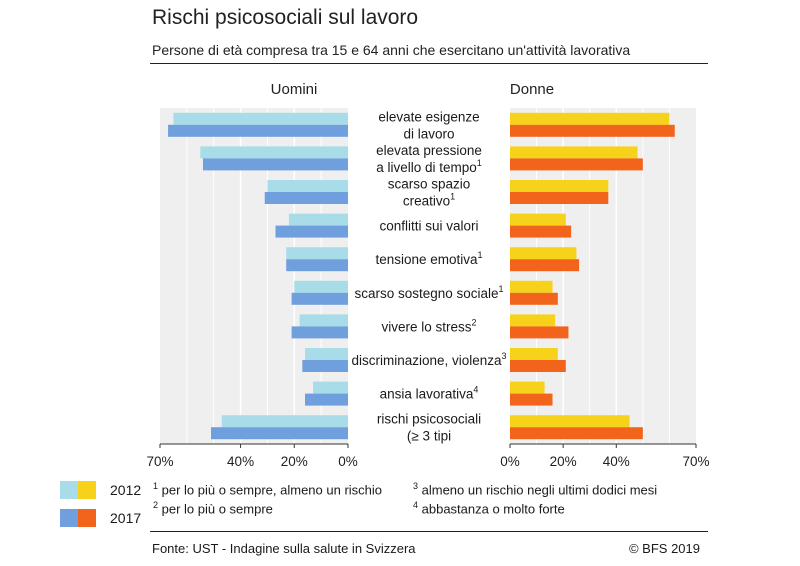 The height and width of the screenshot is (566, 800). What do you see at coordinates (428, 125) in the screenshot?
I see `category-label-0: elevate esigenze di lavoro` at bounding box center [428, 125].